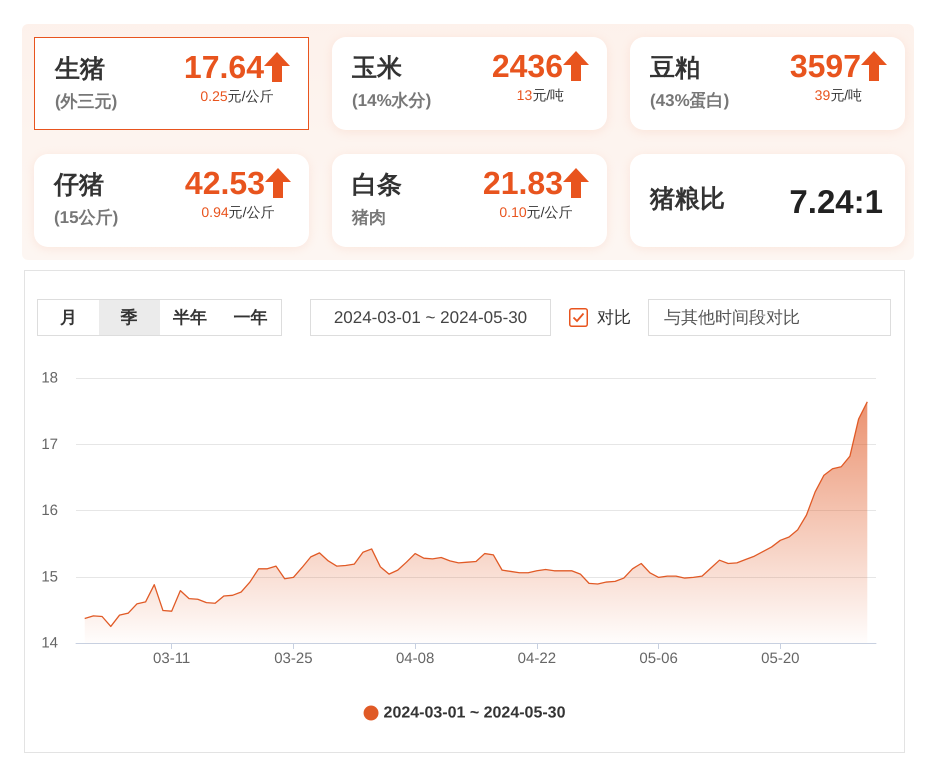 The image size is (927, 771). I want to click on y-tick-label: 18, so click(49, 378).